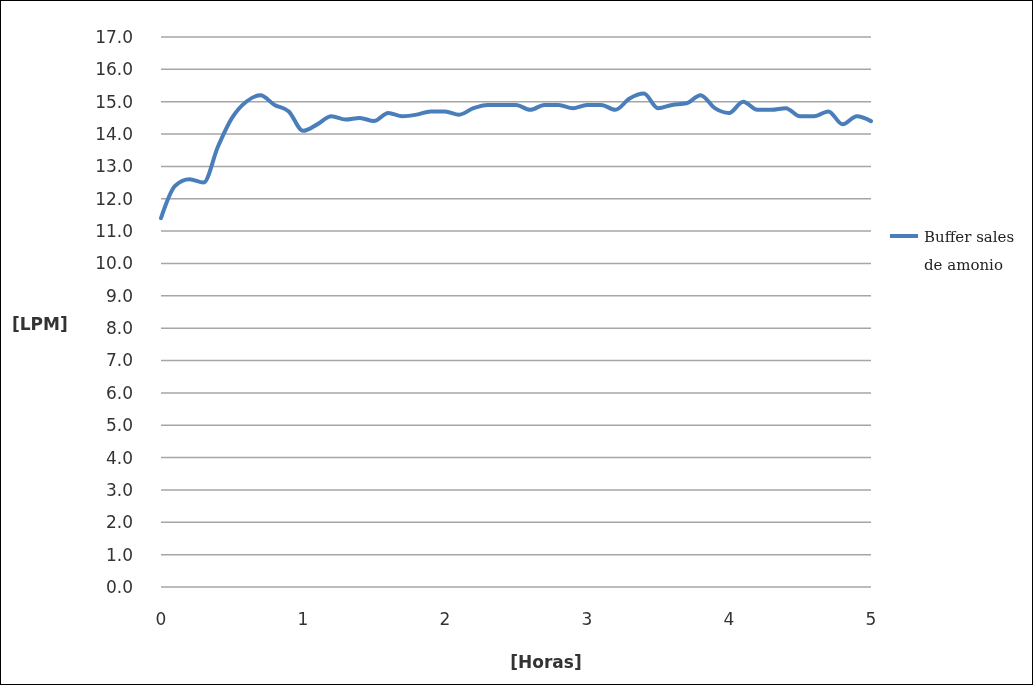  What do you see at coordinates (114, 198) in the screenshot?
I see `y-tick-label: 12.0` at bounding box center [114, 198].